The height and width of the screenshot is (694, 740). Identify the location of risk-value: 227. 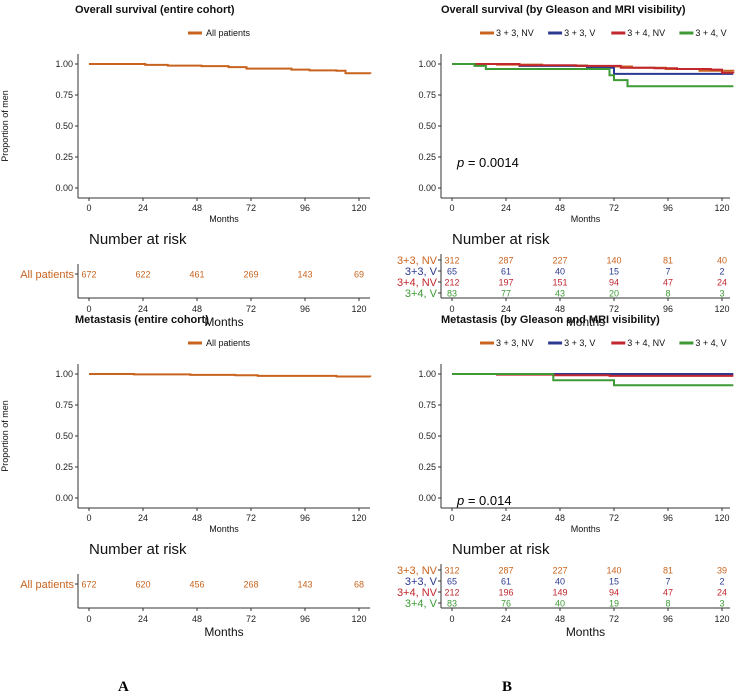
(559, 261).